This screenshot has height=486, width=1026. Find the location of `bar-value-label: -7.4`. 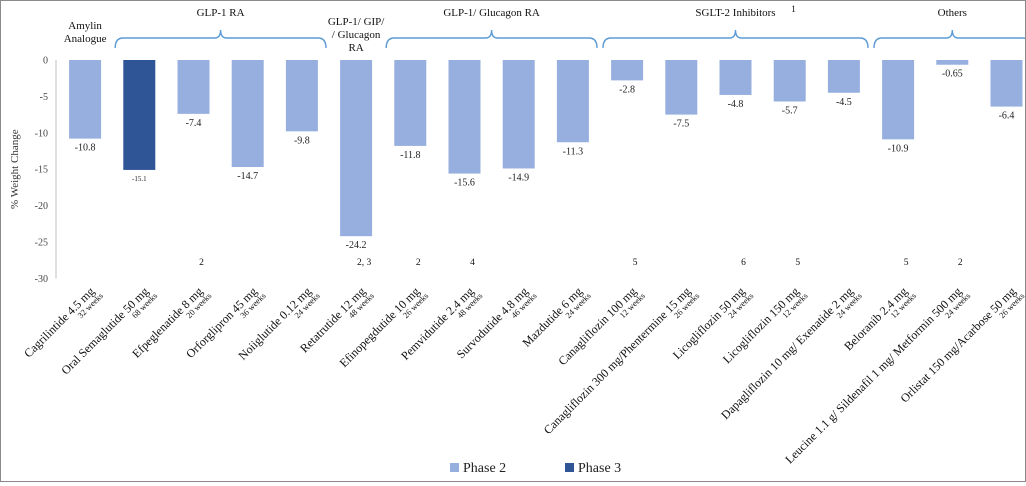

bar-value-label: -7.4 is located at coordinates (194, 123).